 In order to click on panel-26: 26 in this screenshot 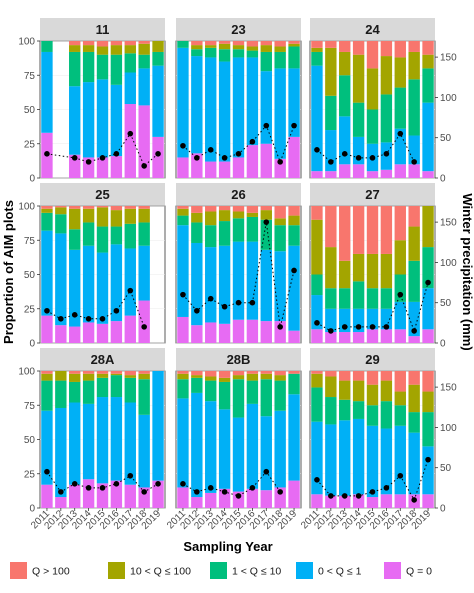, I will do `click(238, 263)`.